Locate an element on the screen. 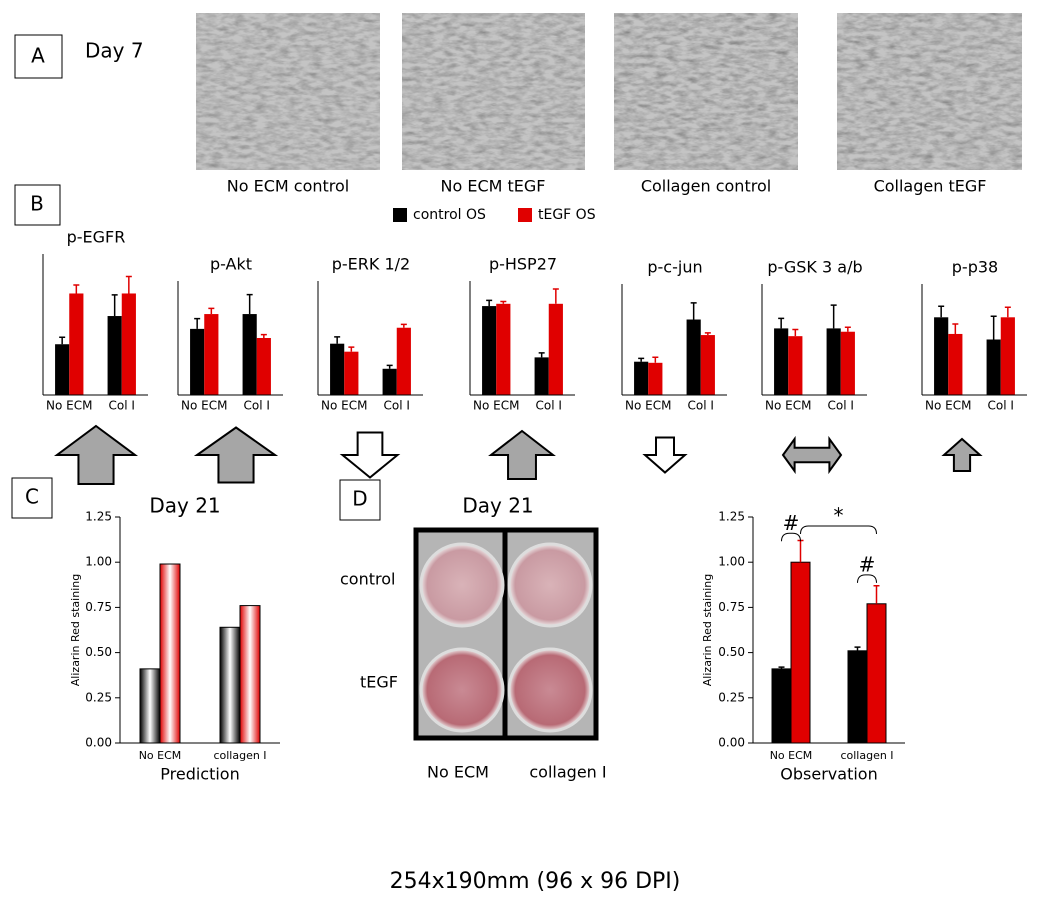  annotation: * is located at coordinates (839, 516).